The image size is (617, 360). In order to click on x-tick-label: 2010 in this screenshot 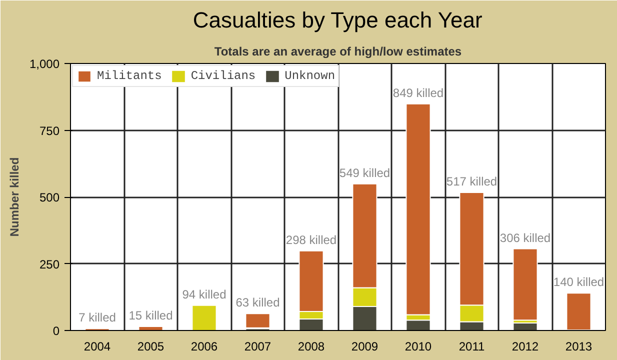, I will do `click(418, 347)`.